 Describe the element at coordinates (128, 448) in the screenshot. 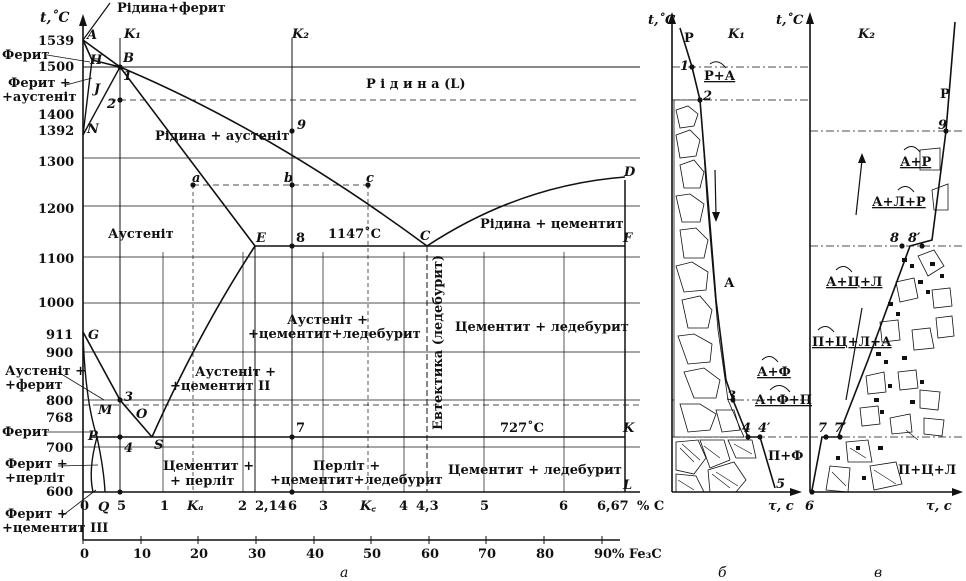

I see `point-4: 4` at that location.